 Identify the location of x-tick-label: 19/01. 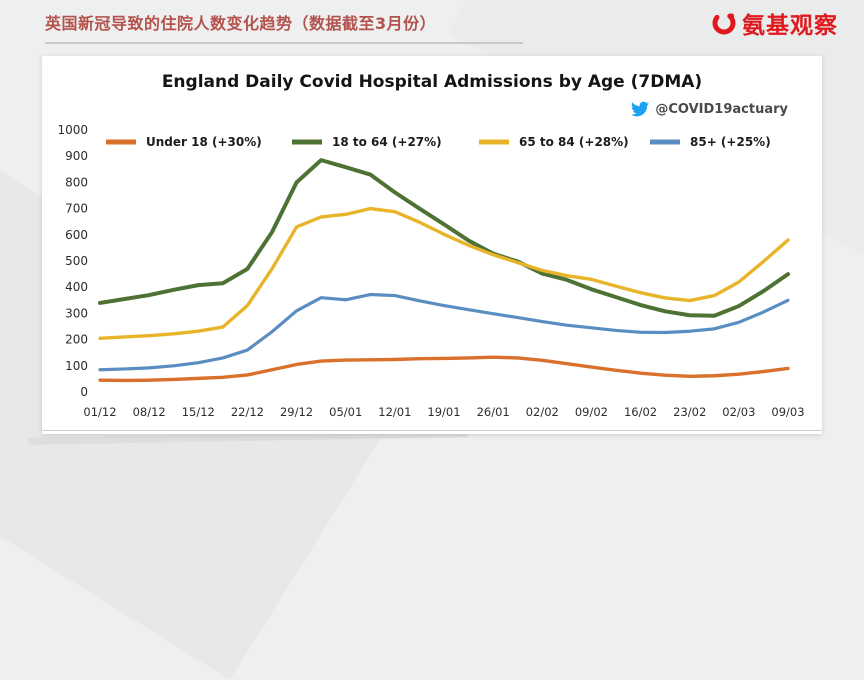
(443, 412).